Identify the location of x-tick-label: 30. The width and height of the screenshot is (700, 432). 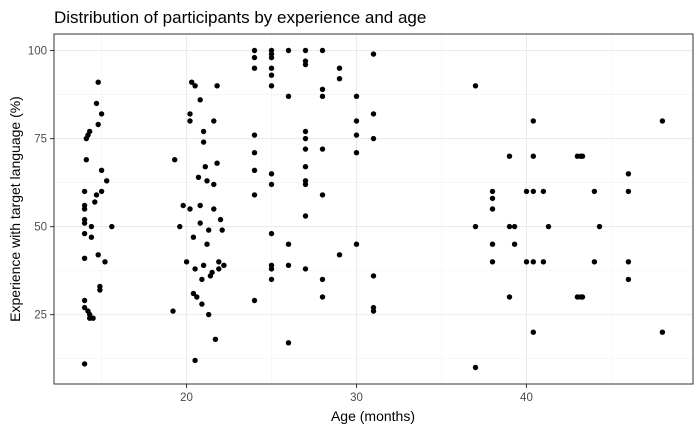
(356, 398).